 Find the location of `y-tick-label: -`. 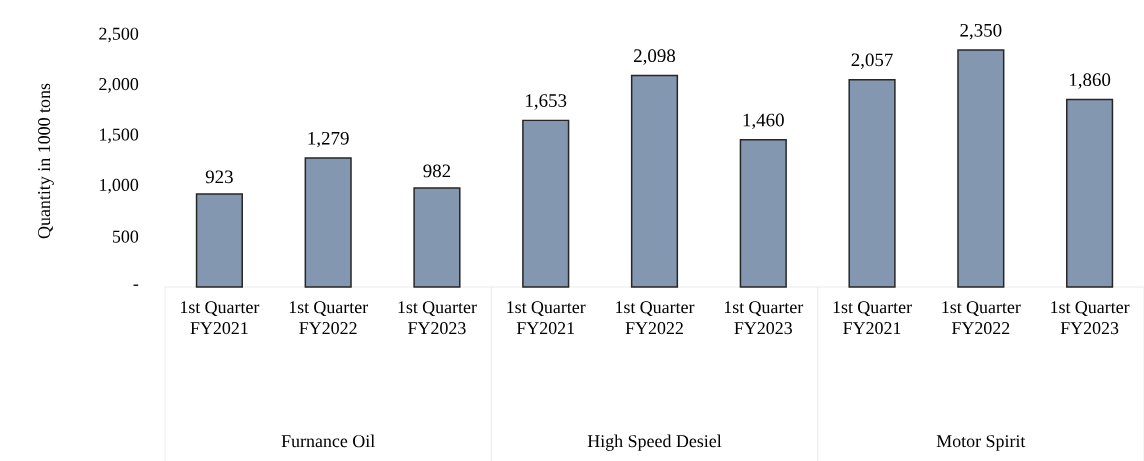

y-tick-label: - is located at coordinates (136, 285).